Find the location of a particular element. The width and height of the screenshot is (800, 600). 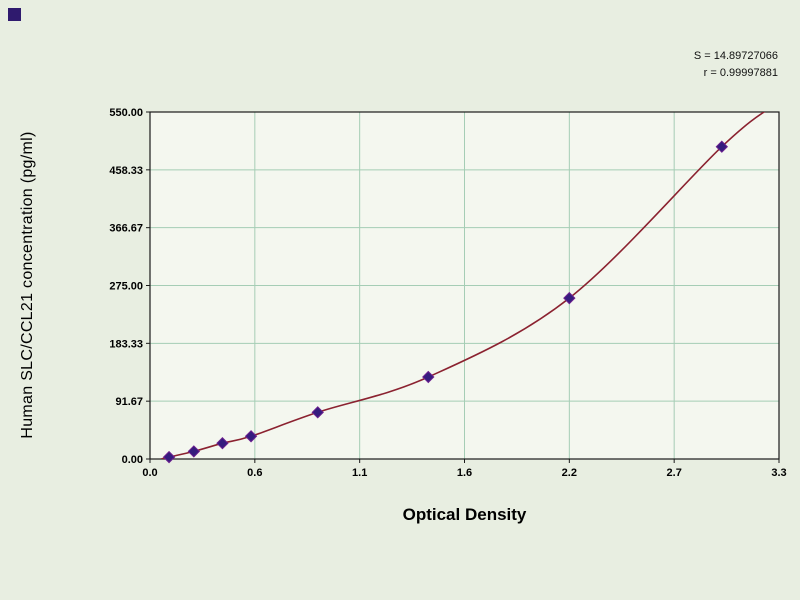

corner-marker is located at coordinates (14, 14).